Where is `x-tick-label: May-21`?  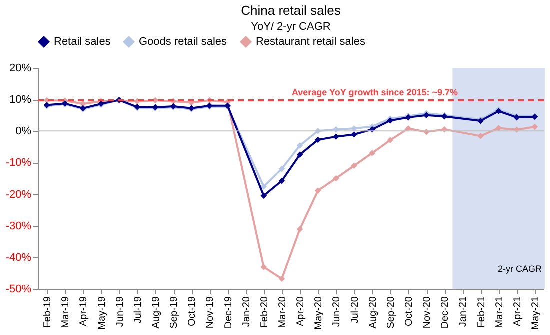 x-tick-label: May-21 is located at coordinates (536, 313).